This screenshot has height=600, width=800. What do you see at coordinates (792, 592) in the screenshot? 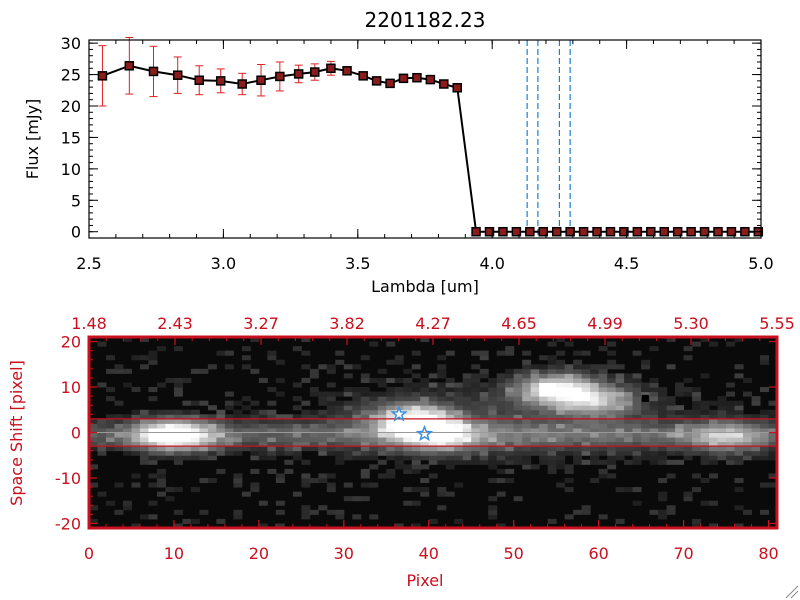
I see `resize-grip-icon` at bounding box center [792, 592].